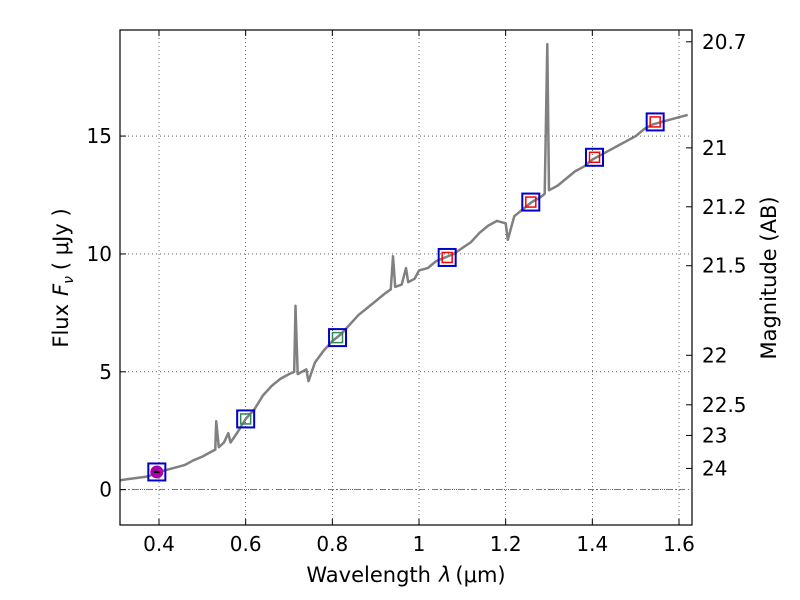  What do you see at coordinates (405, 575) in the screenshot?
I see `x-axis-label: Wavelength λ (μm)` at bounding box center [405, 575].